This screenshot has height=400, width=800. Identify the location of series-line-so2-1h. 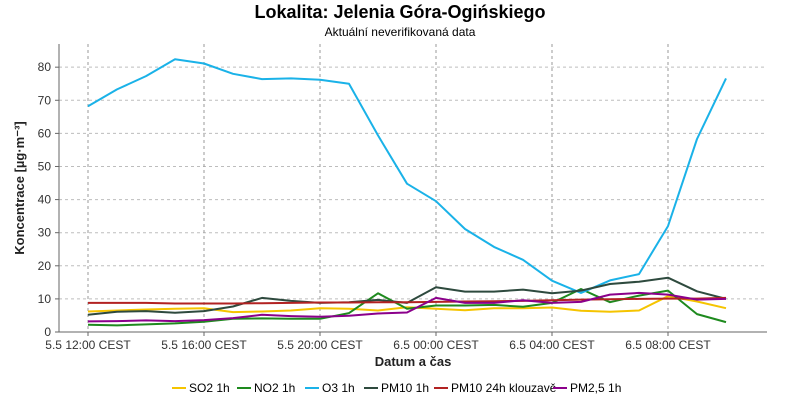
(407, 304).